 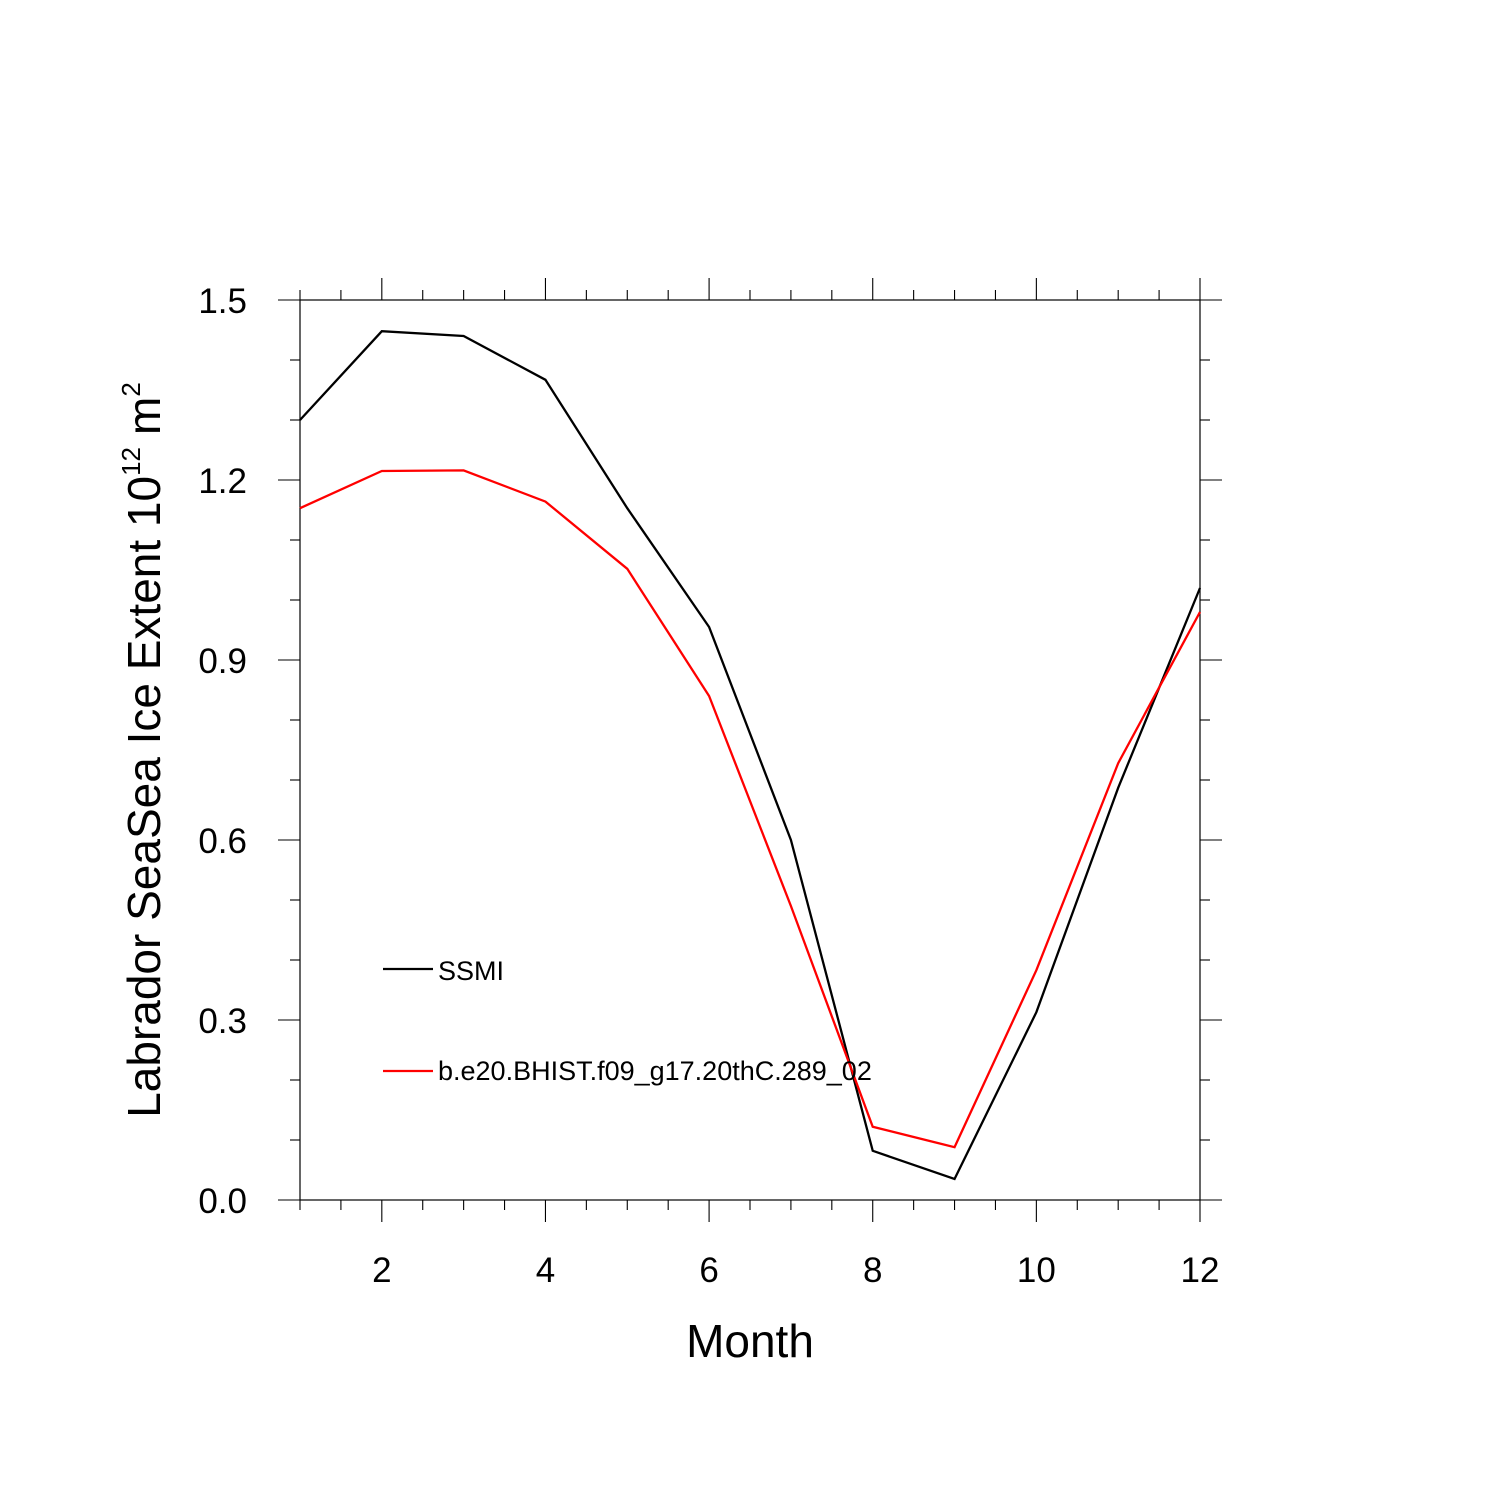 I want to click on y-axis-title-unit-exponent: 2, so click(x=131, y=389).